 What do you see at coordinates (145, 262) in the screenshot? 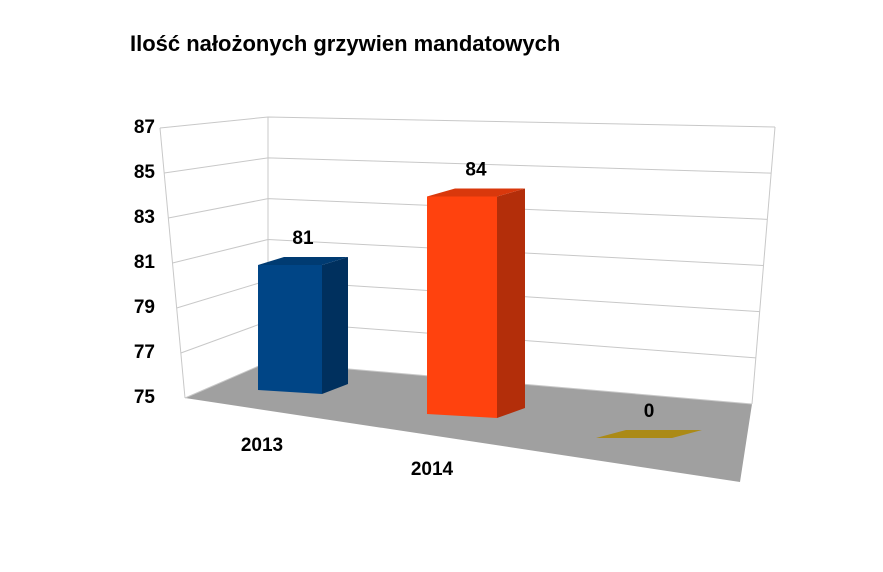
I see `y-tick-label: 81` at bounding box center [145, 262].